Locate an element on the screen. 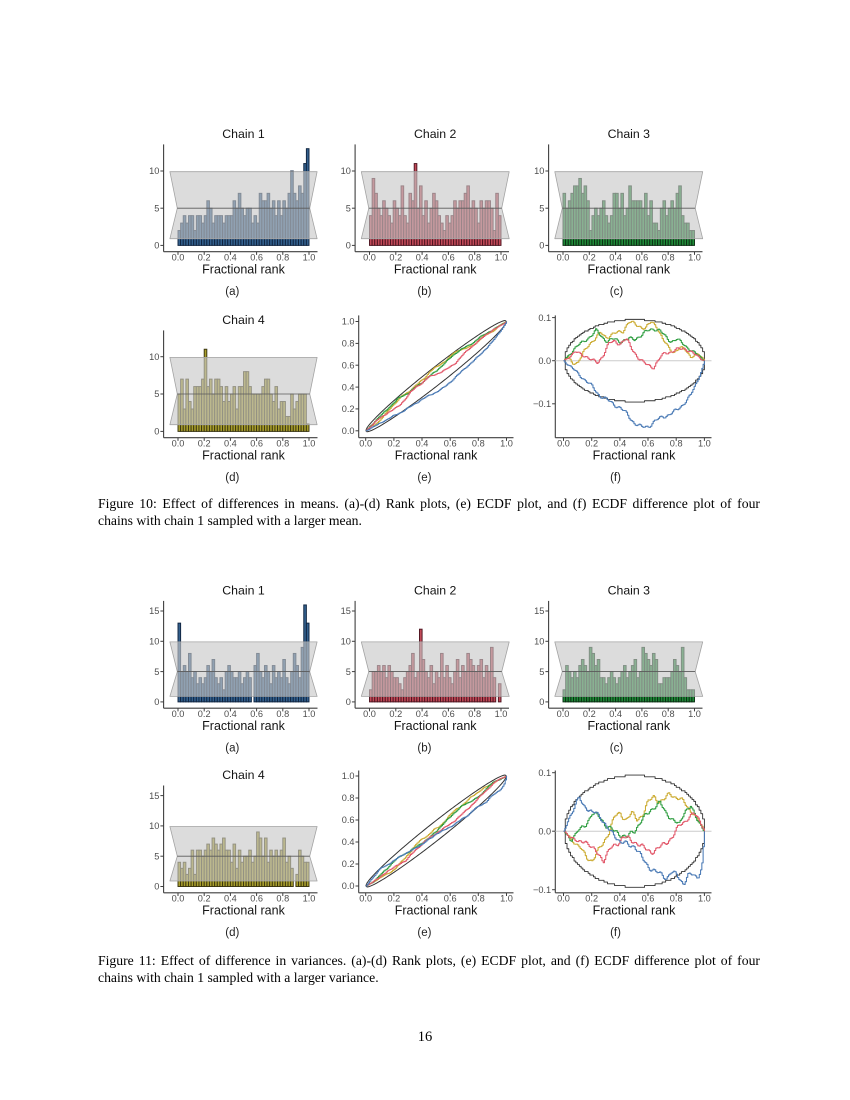  svg-text: (b) is located at coordinates (424, 748).